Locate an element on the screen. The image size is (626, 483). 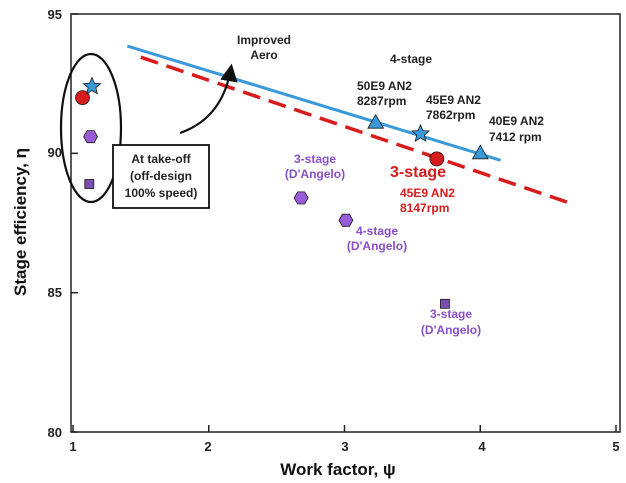
dangelo-4-stage-label: (D'Angelo) is located at coordinates (377, 246).